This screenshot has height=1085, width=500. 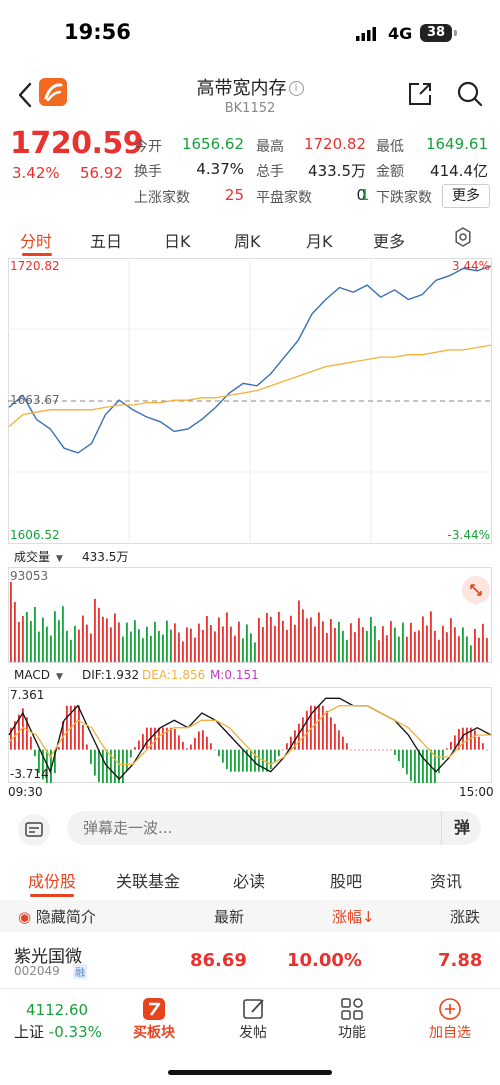 What do you see at coordinates (52, 881) in the screenshot?
I see `content-tab-0: 成份股` at bounding box center [52, 881].